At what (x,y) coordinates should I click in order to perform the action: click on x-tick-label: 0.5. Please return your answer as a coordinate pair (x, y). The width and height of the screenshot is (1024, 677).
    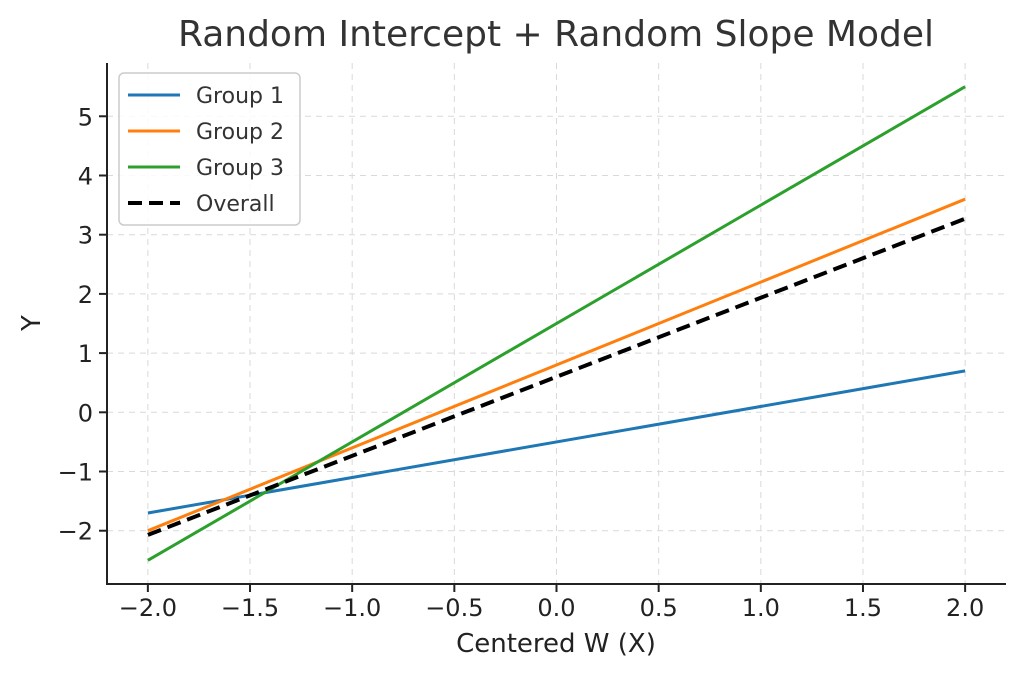
    Looking at the image, I should click on (659, 608).